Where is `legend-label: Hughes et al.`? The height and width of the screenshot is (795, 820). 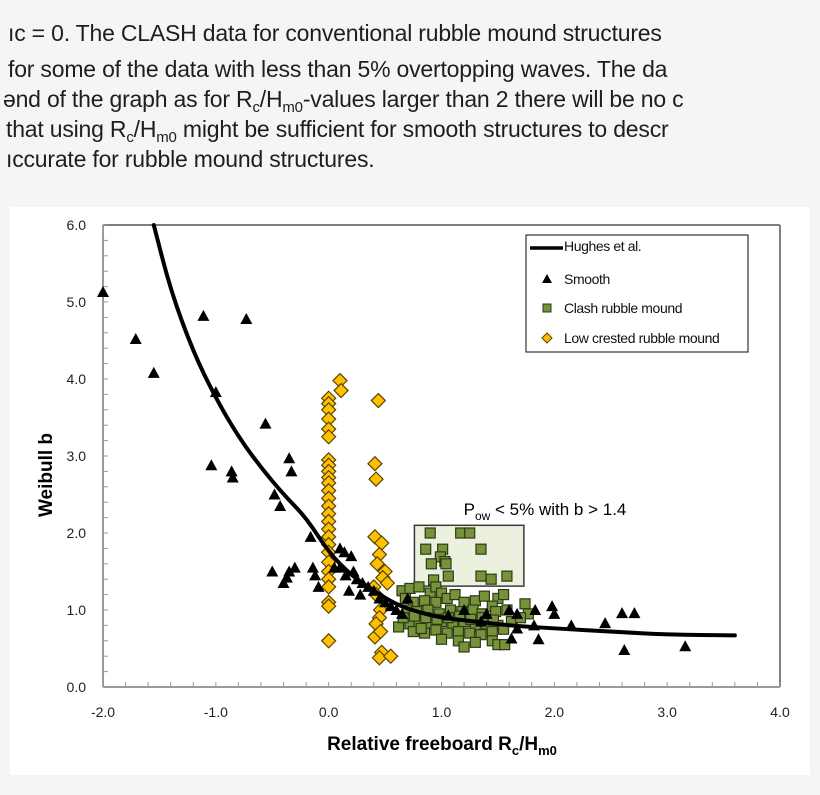
legend-label: Hughes et al. is located at coordinates (602, 246).